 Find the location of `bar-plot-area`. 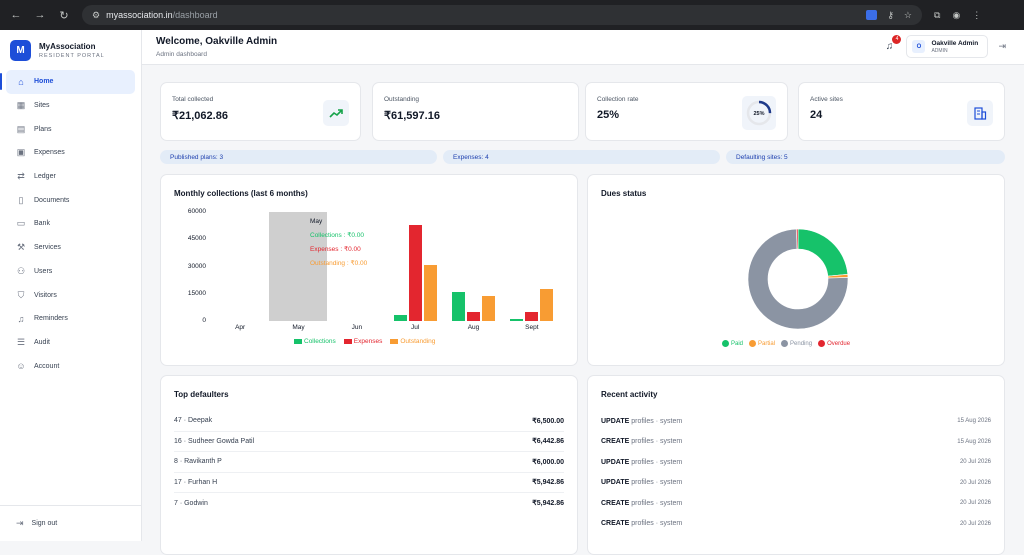

bar-plot-area is located at coordinates (386, 266).